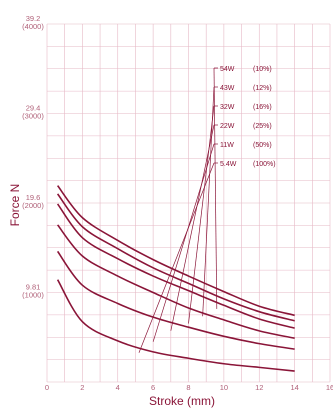  Describe the element at coordinates (262, 145) in the screenshot. I see `legend-duty: (50%)` at that location.